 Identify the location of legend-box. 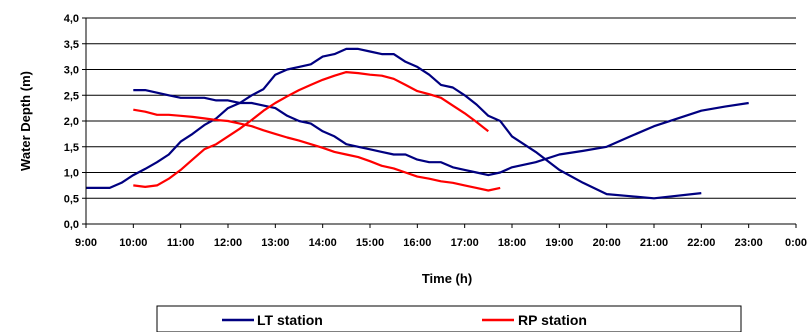
(449, 318).